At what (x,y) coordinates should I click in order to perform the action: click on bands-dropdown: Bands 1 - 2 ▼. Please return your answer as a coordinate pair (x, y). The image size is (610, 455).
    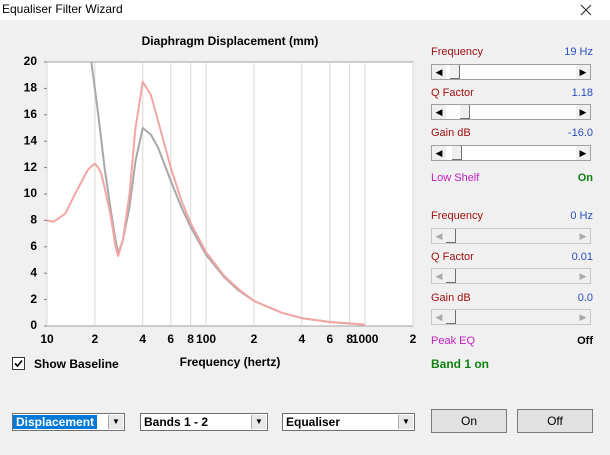
    Looking at the image, I should click on (204, 422).